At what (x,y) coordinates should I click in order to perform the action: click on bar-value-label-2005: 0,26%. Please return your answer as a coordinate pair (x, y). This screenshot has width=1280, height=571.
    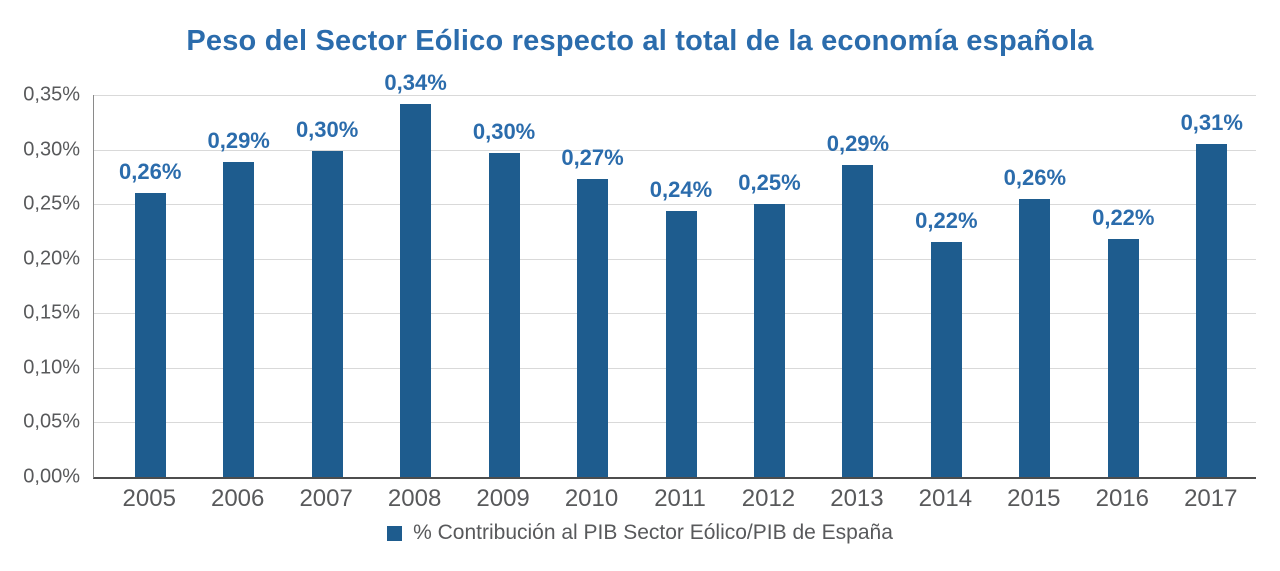
    Looking at the image, I should click on (150, 172).